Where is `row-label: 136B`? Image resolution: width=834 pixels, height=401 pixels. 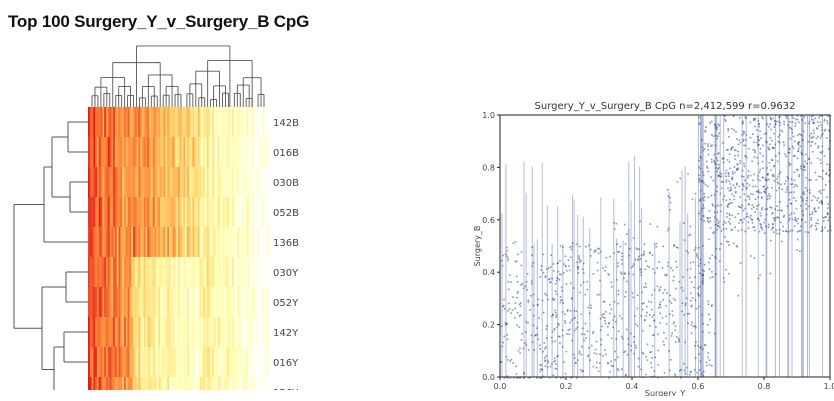 row-label: 136B is located at coordinates (286, 243).